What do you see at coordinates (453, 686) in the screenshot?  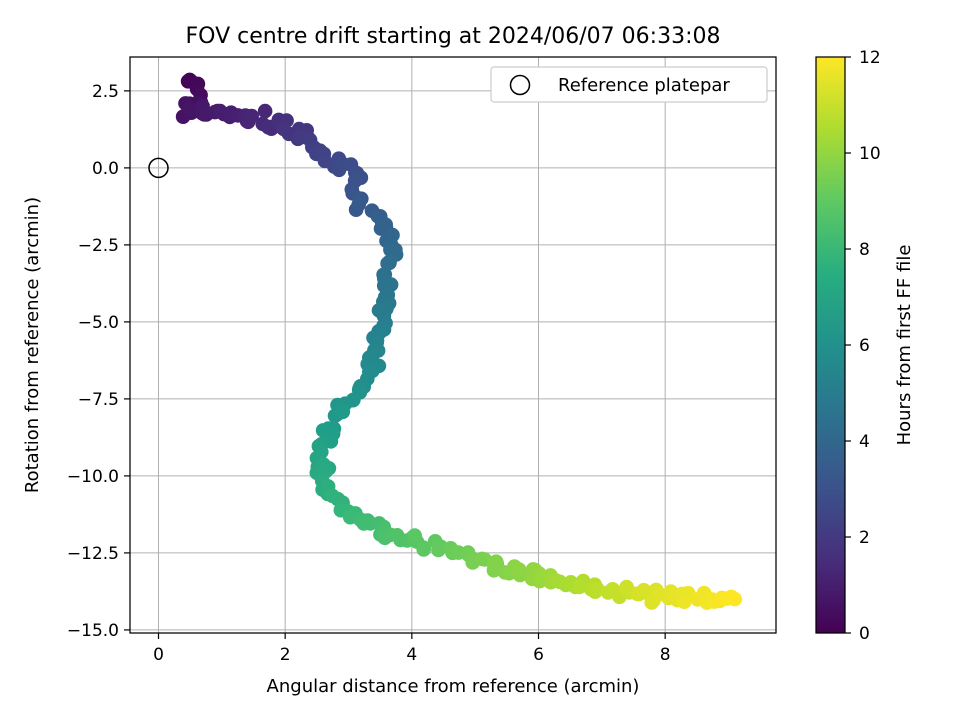 I see `x-axis-label: Angular distance from reference (arcmin)` at bounding box center [453, 686].